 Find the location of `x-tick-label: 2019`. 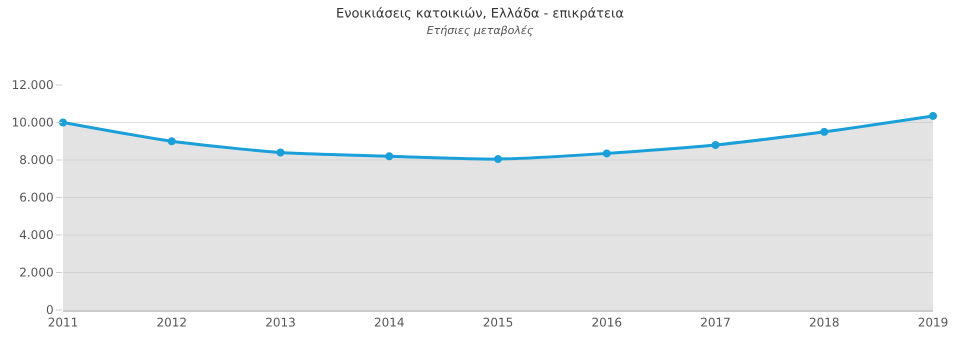

x-tick-label: 2019 is located at coordinates (933, 322).